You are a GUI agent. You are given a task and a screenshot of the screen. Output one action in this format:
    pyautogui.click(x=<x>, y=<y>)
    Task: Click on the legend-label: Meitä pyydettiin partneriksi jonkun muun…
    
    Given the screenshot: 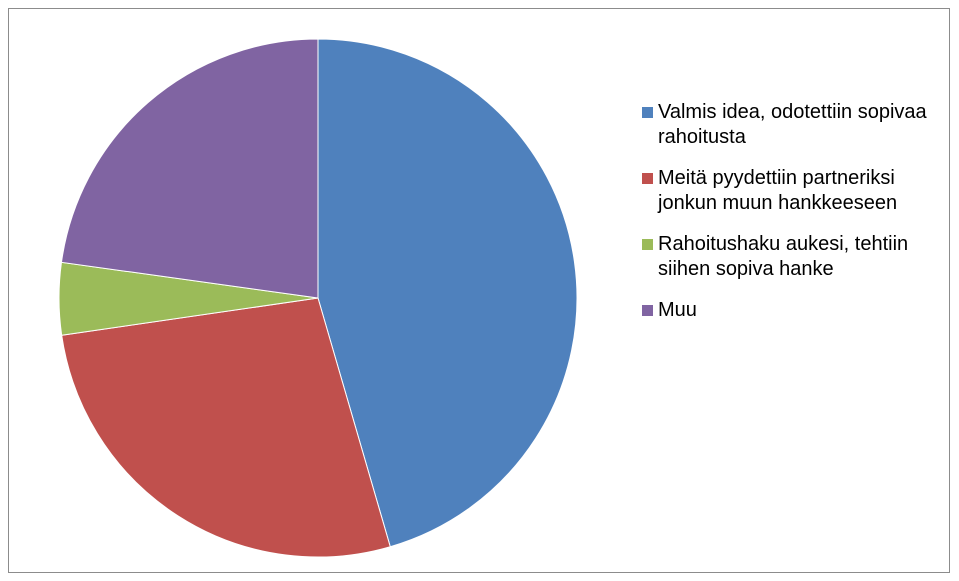 What is the action you would take?
    pyautogui.click(x=778, y=190)
    